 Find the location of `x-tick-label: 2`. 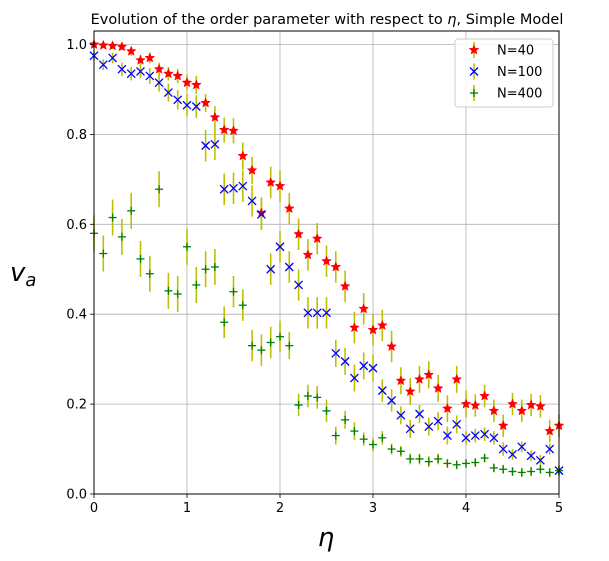

x-tick-label: 2 is located at coordinates (280, 508).